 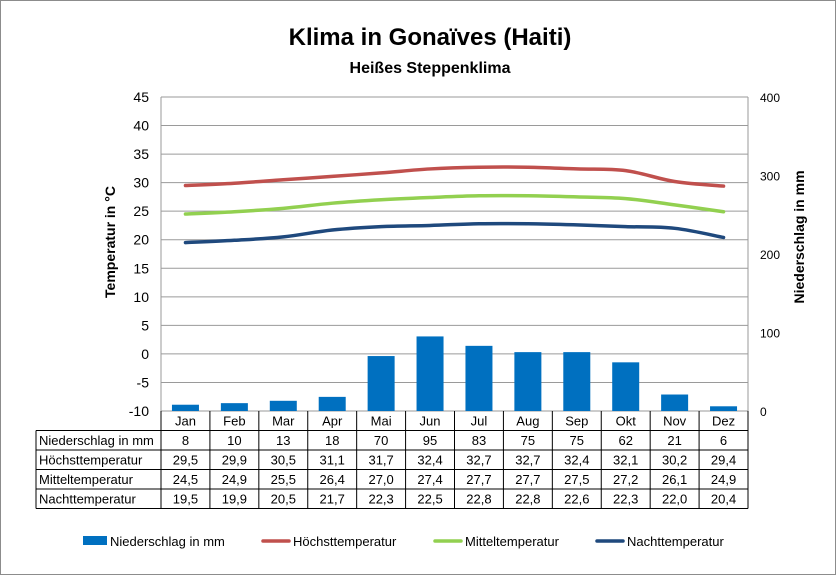 I want to click on left-tick-label: 40, so click(x=141, y=126).